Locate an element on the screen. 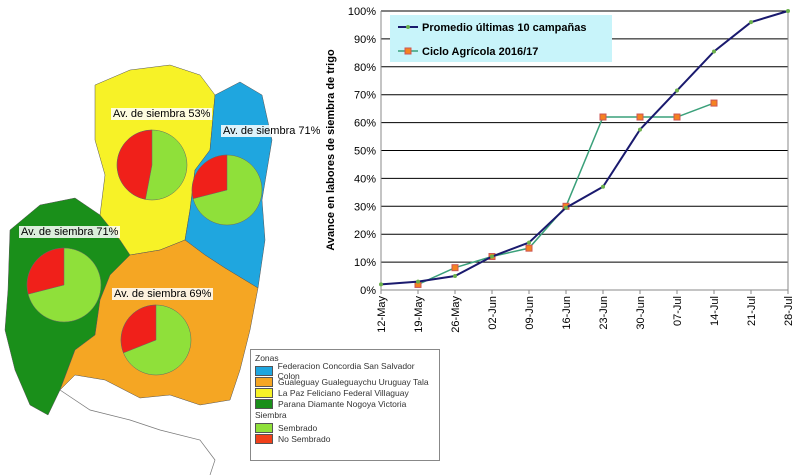  pie-label-federacion: Av. de siembra 71% is located at coordinates (272, 131).